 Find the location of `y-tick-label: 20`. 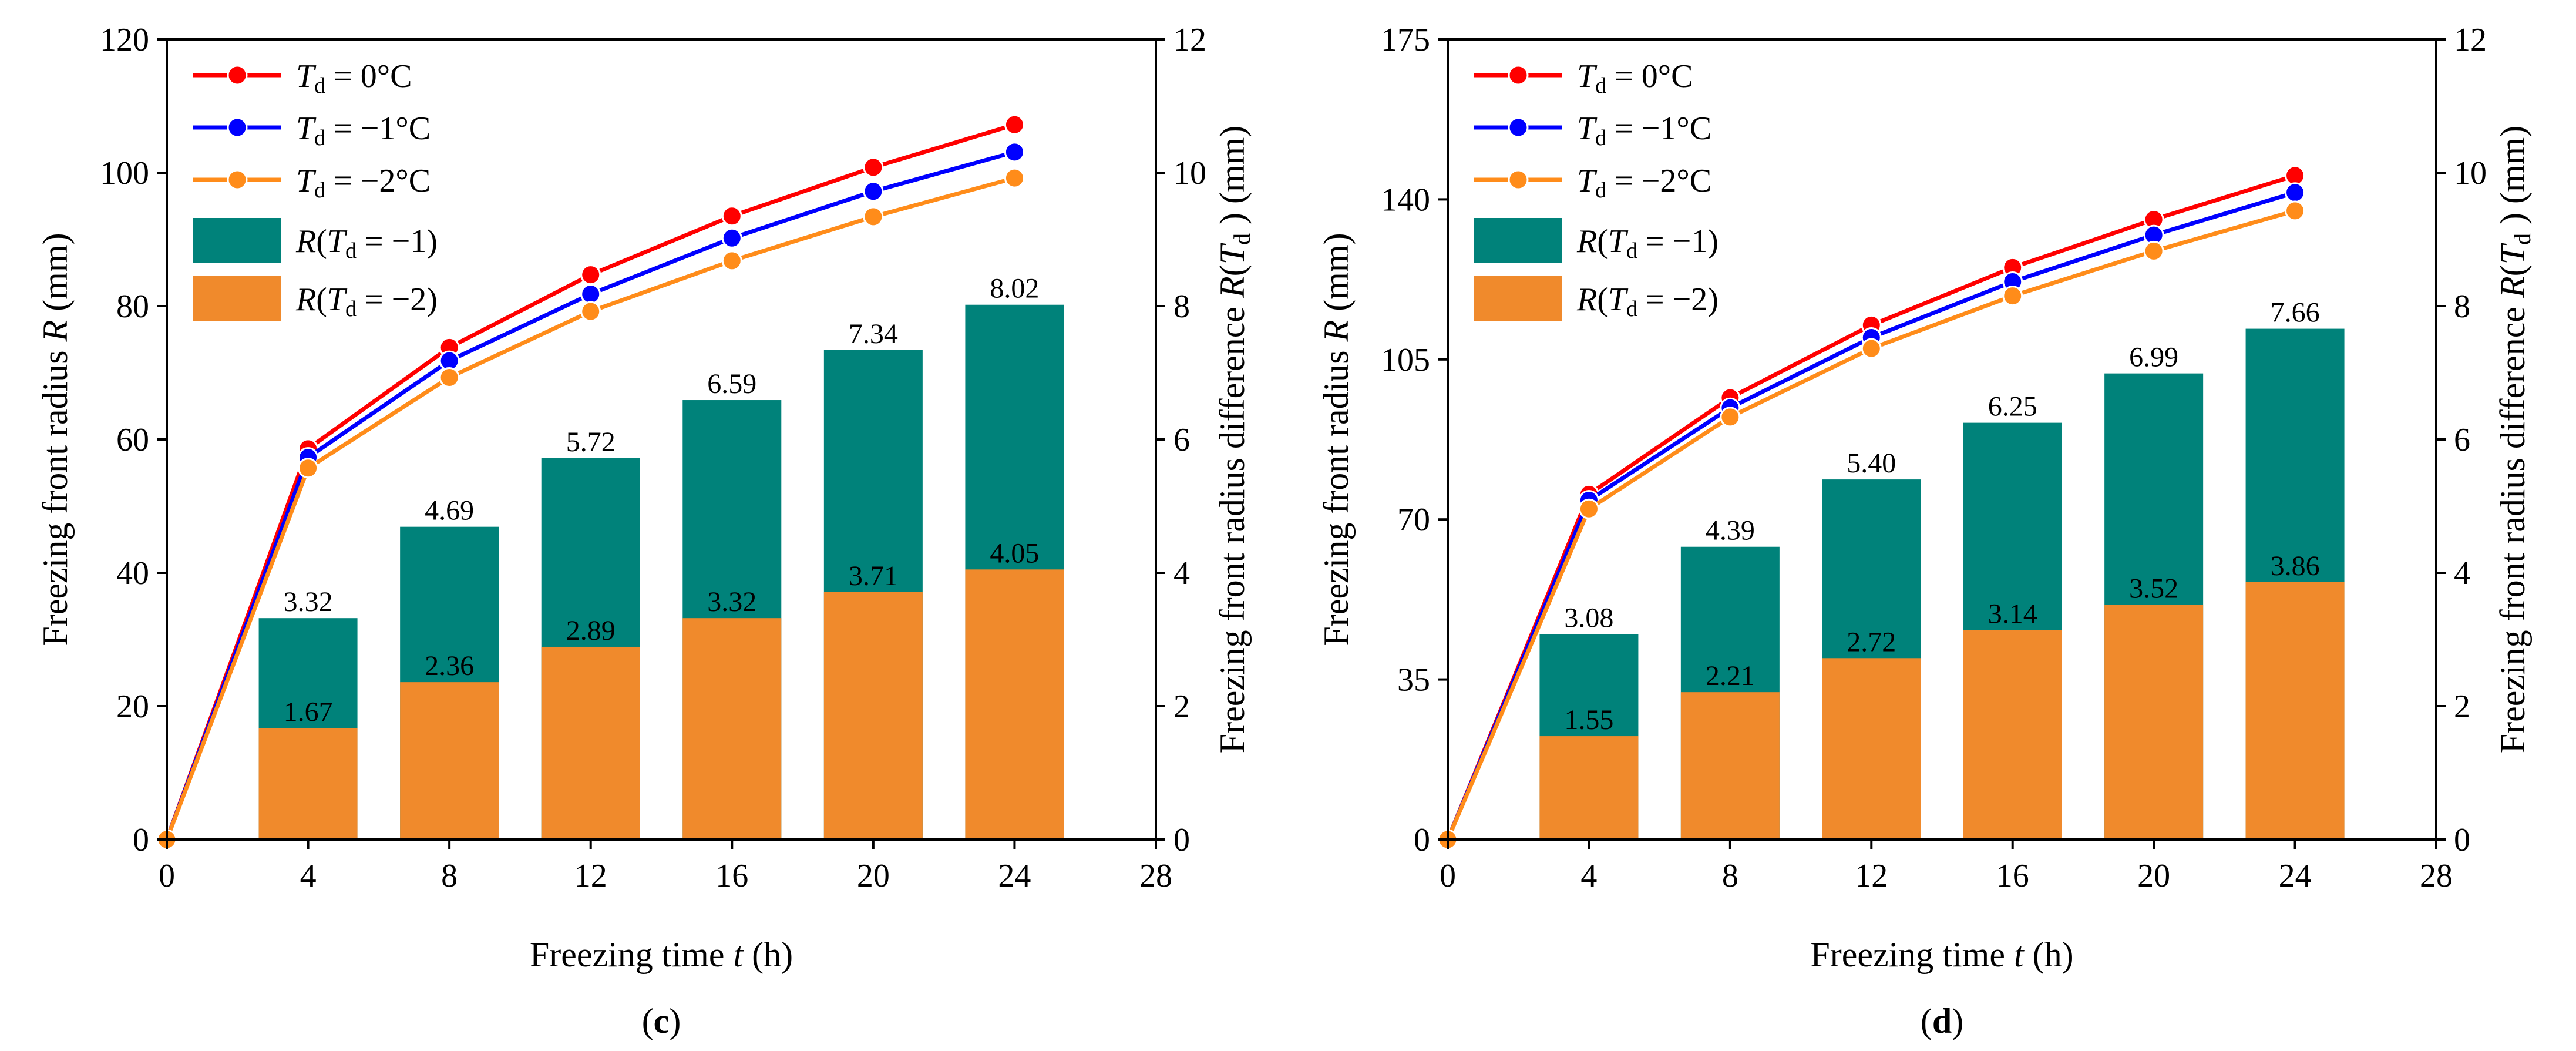

y-tick-label: 20 is located at coordinates (132, 707).